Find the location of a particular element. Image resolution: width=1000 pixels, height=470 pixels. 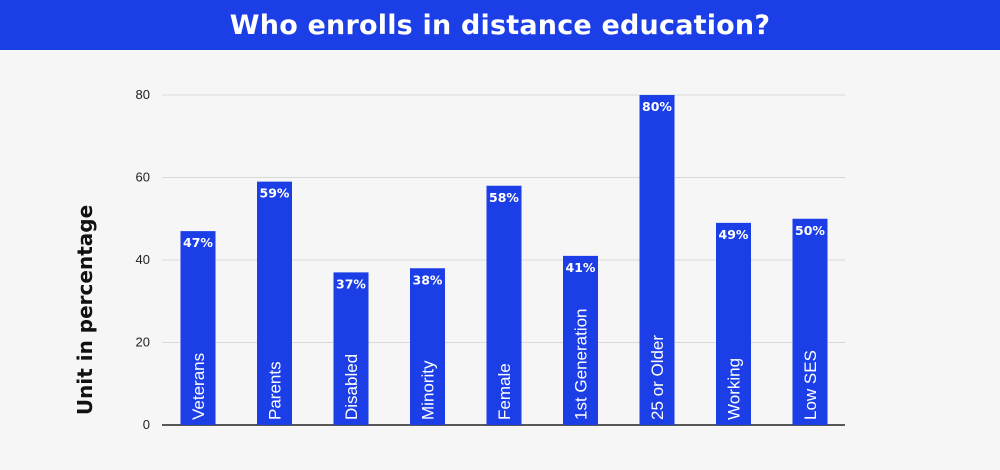

data-label: 37% is located at coordinates (351, 283).